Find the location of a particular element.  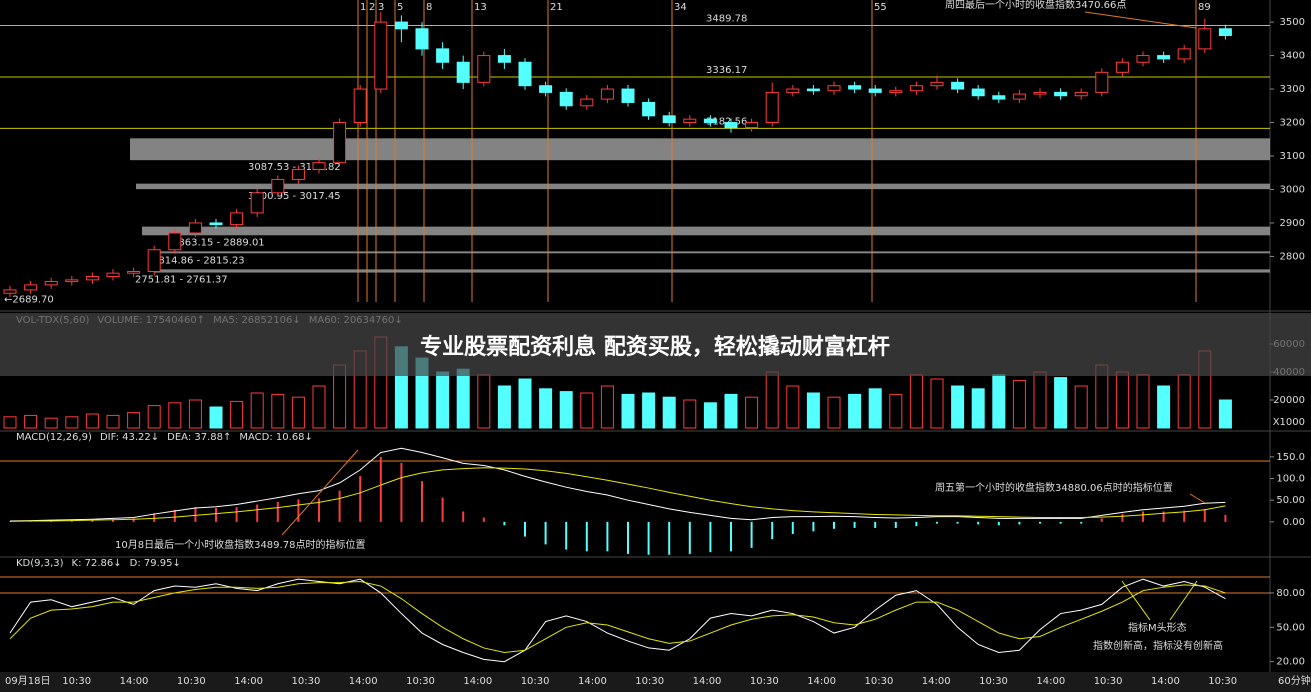

time-unit: 60分钟 is located at coordinates (1294, 680).